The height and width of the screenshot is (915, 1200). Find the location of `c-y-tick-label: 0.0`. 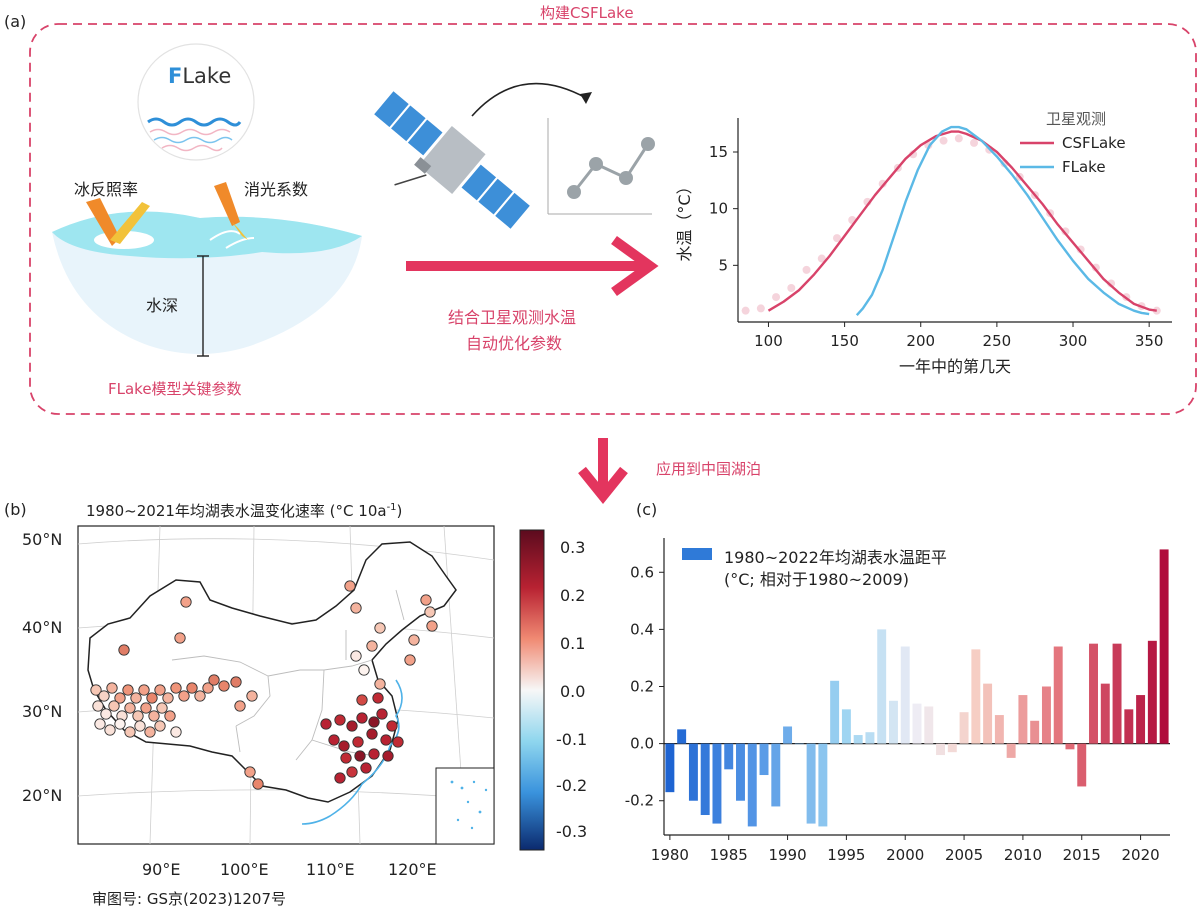

c-y-tick-label: 0.0 is located at coordinates (642, 744).